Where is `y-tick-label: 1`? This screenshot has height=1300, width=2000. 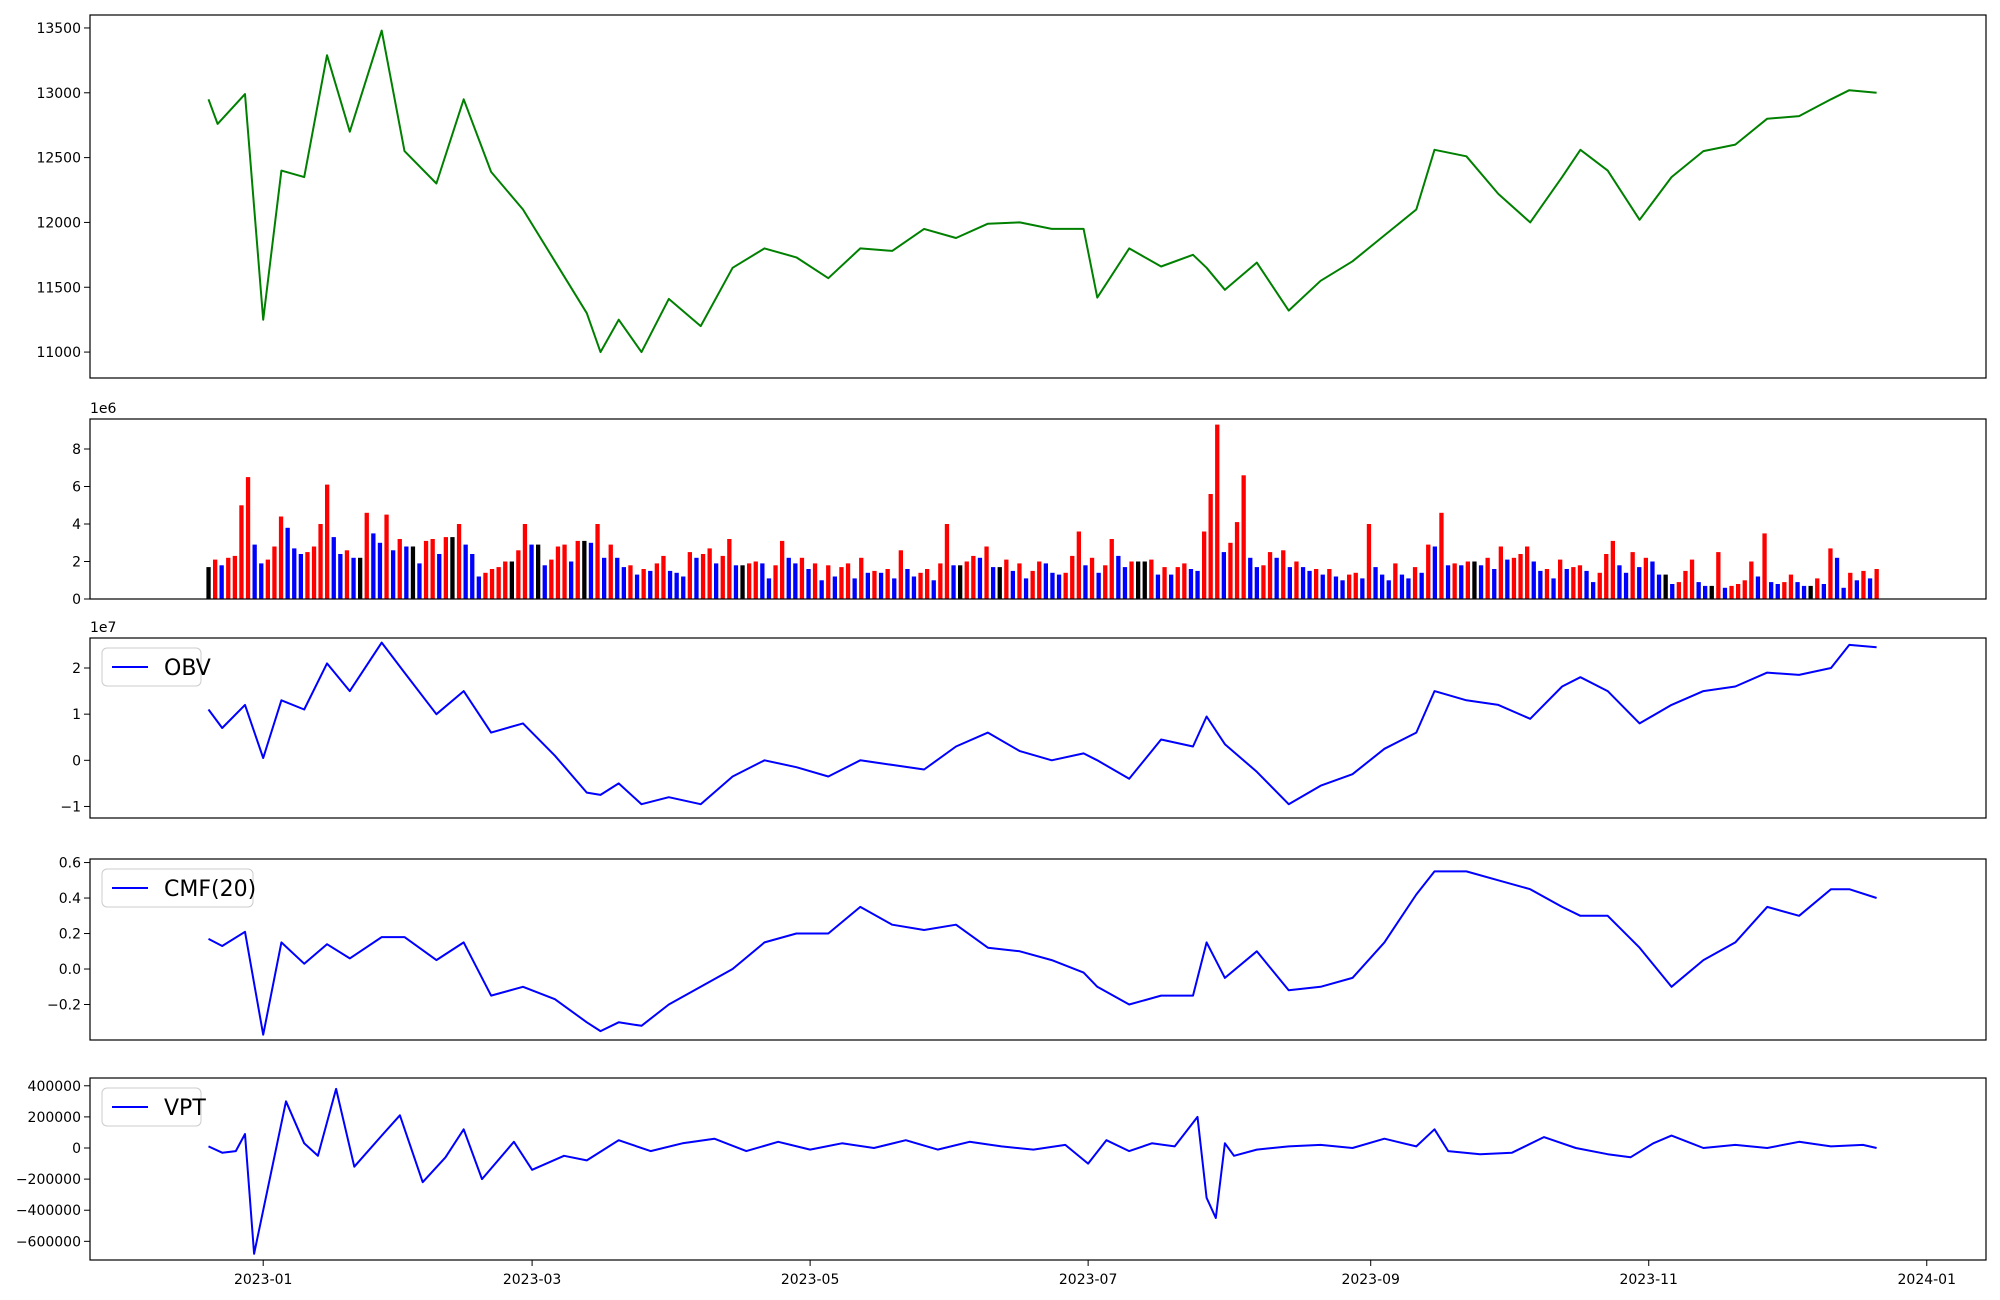 y-tick-label: 1 is located at coordinates (76, 715).